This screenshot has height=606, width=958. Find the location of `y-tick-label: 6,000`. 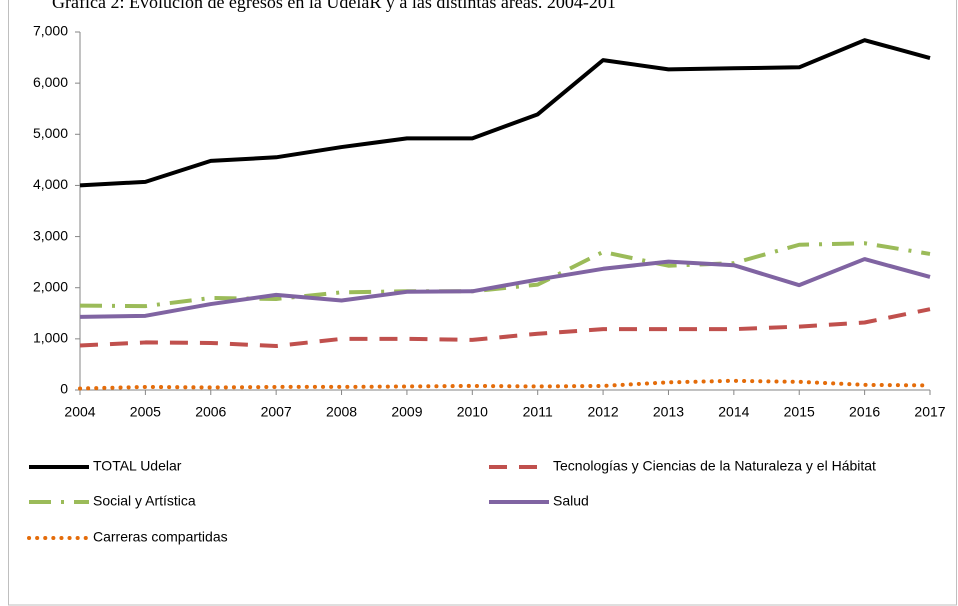

y-tick-label: 6,000 is located at coordinates (50, 82).